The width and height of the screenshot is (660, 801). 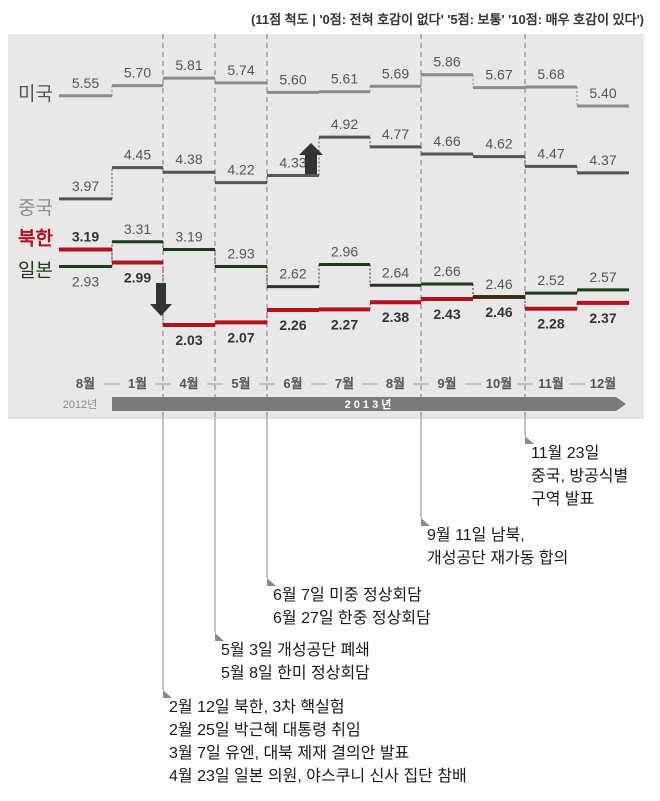 I want to click on data-label-중국: 4.22, so click(x=240, y=170).